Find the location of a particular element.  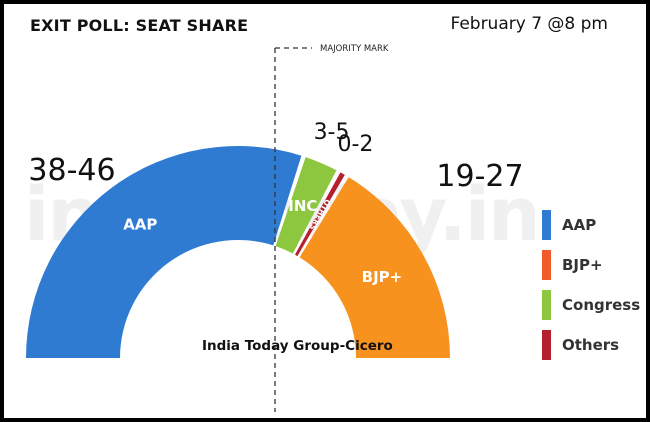

segment-label-congress: INC is located at coordinates (302, 206).